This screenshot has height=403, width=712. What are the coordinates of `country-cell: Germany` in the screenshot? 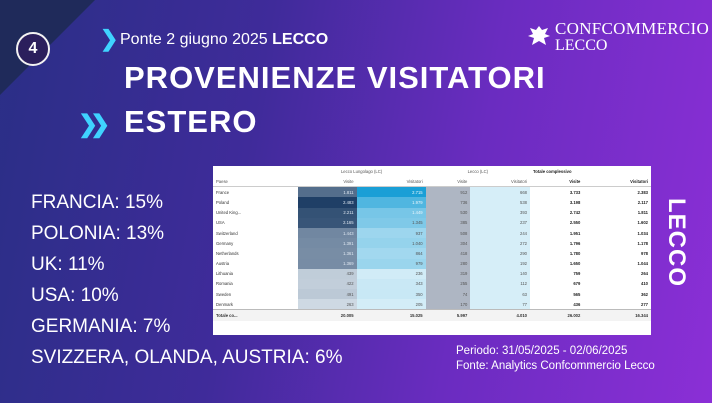 It's located at (225, 243).